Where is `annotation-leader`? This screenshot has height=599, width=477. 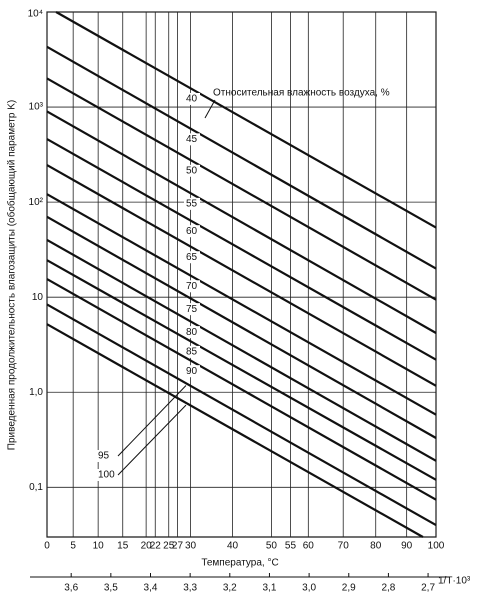
annotation-leader is located at coordinates (210, 109).